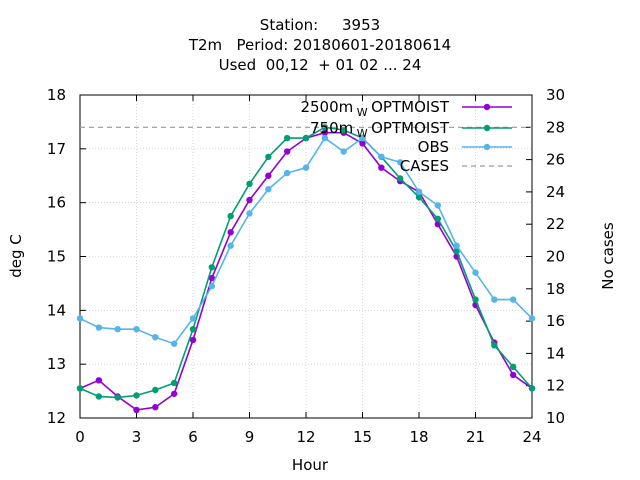 This screenshot has width=640, height=480. What do you see at coordinates (56, 257) in the screenshot?
I see `y-tick-label: 15` at bounding box center [56, 257].